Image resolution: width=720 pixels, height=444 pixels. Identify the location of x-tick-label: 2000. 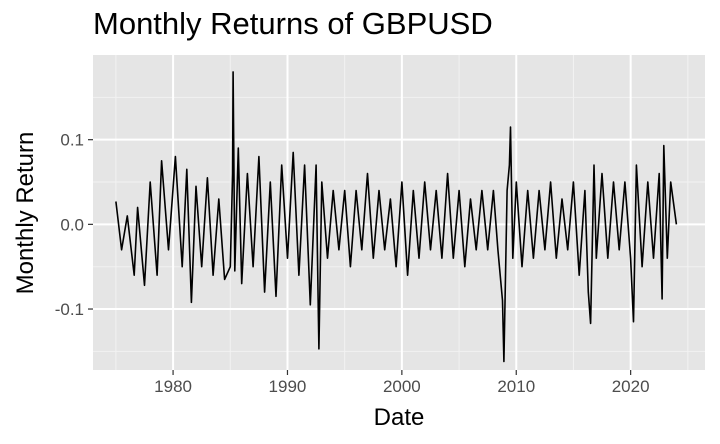
(402, 386).